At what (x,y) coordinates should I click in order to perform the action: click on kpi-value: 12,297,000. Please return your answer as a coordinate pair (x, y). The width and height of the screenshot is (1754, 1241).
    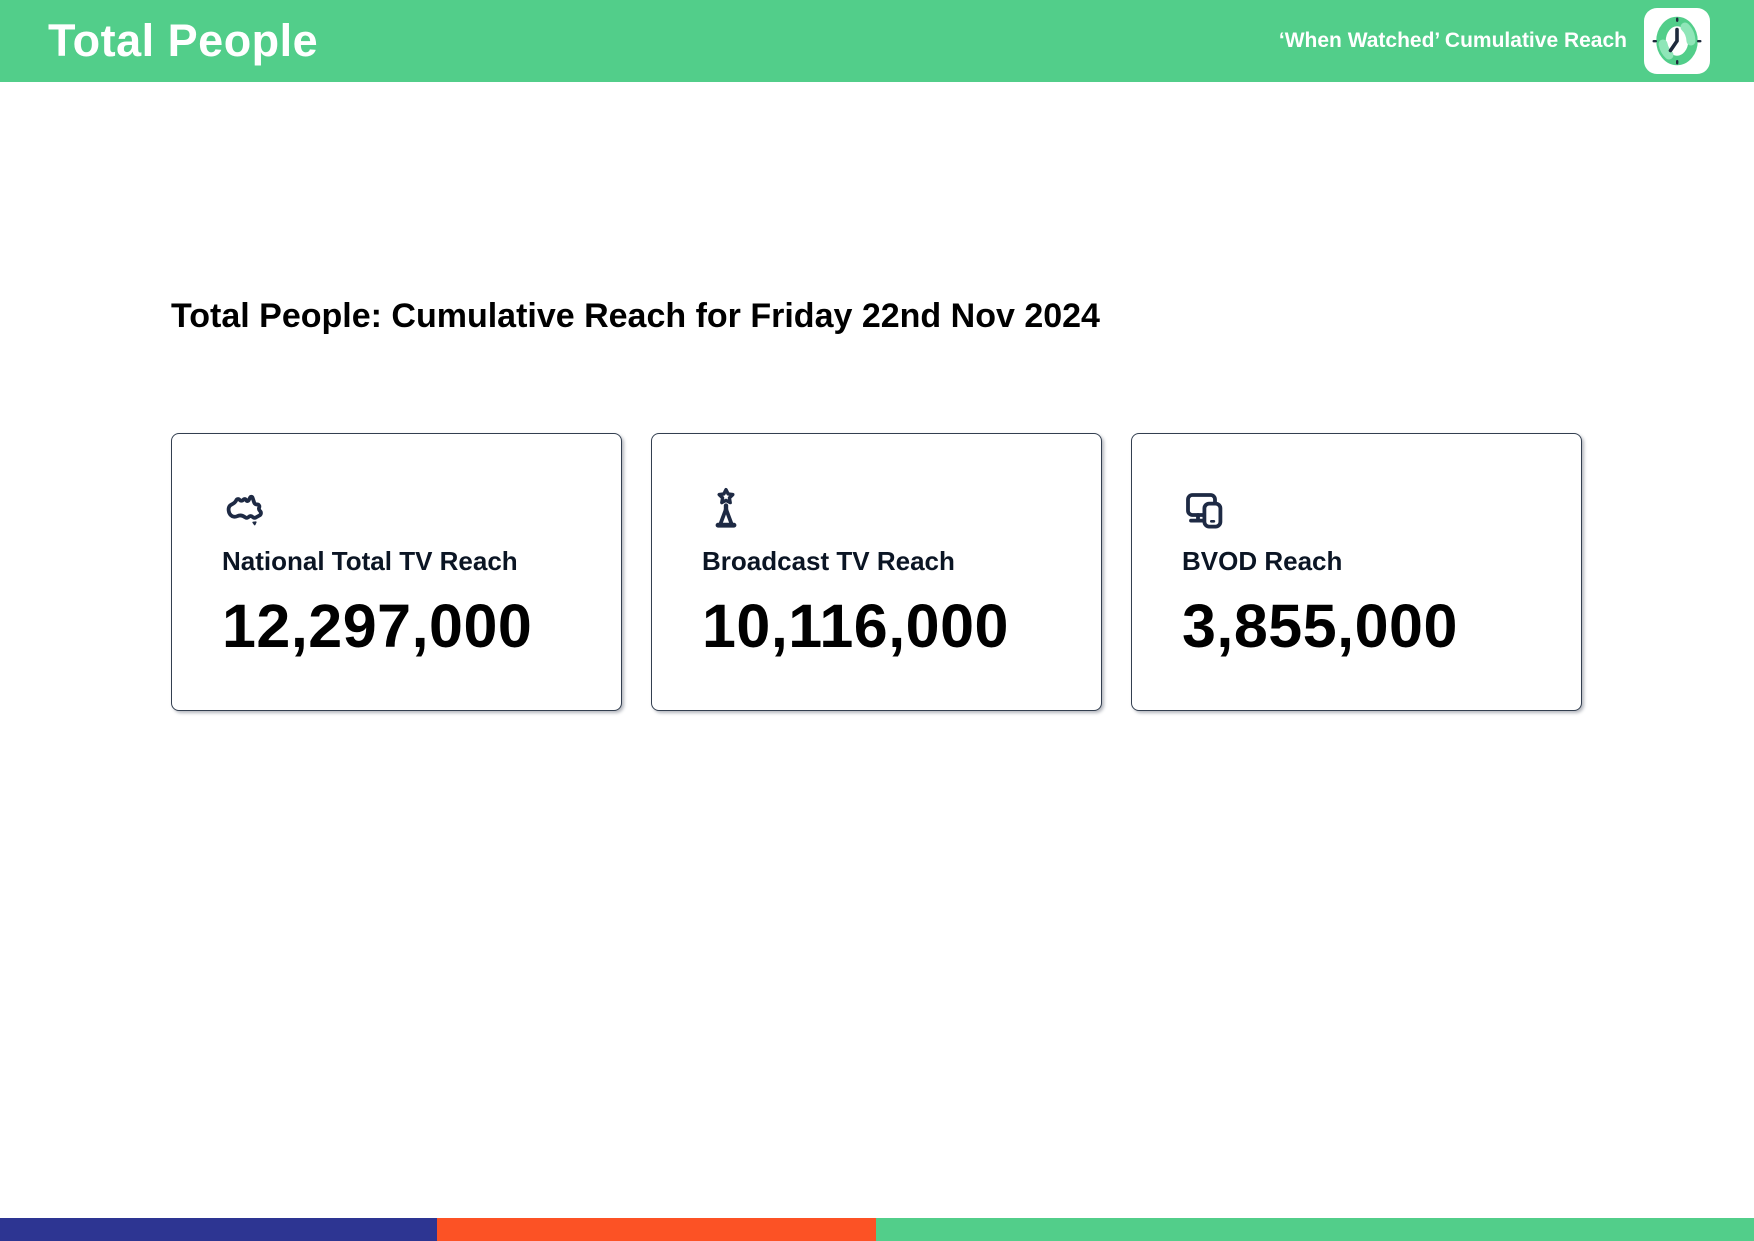
    Looking at the image, I should click on (377, 625).